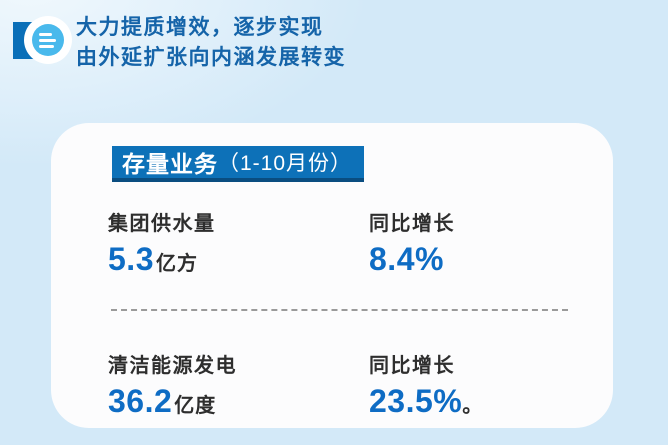  I want to click on stat-number: 23.5%, so click(416, 401).